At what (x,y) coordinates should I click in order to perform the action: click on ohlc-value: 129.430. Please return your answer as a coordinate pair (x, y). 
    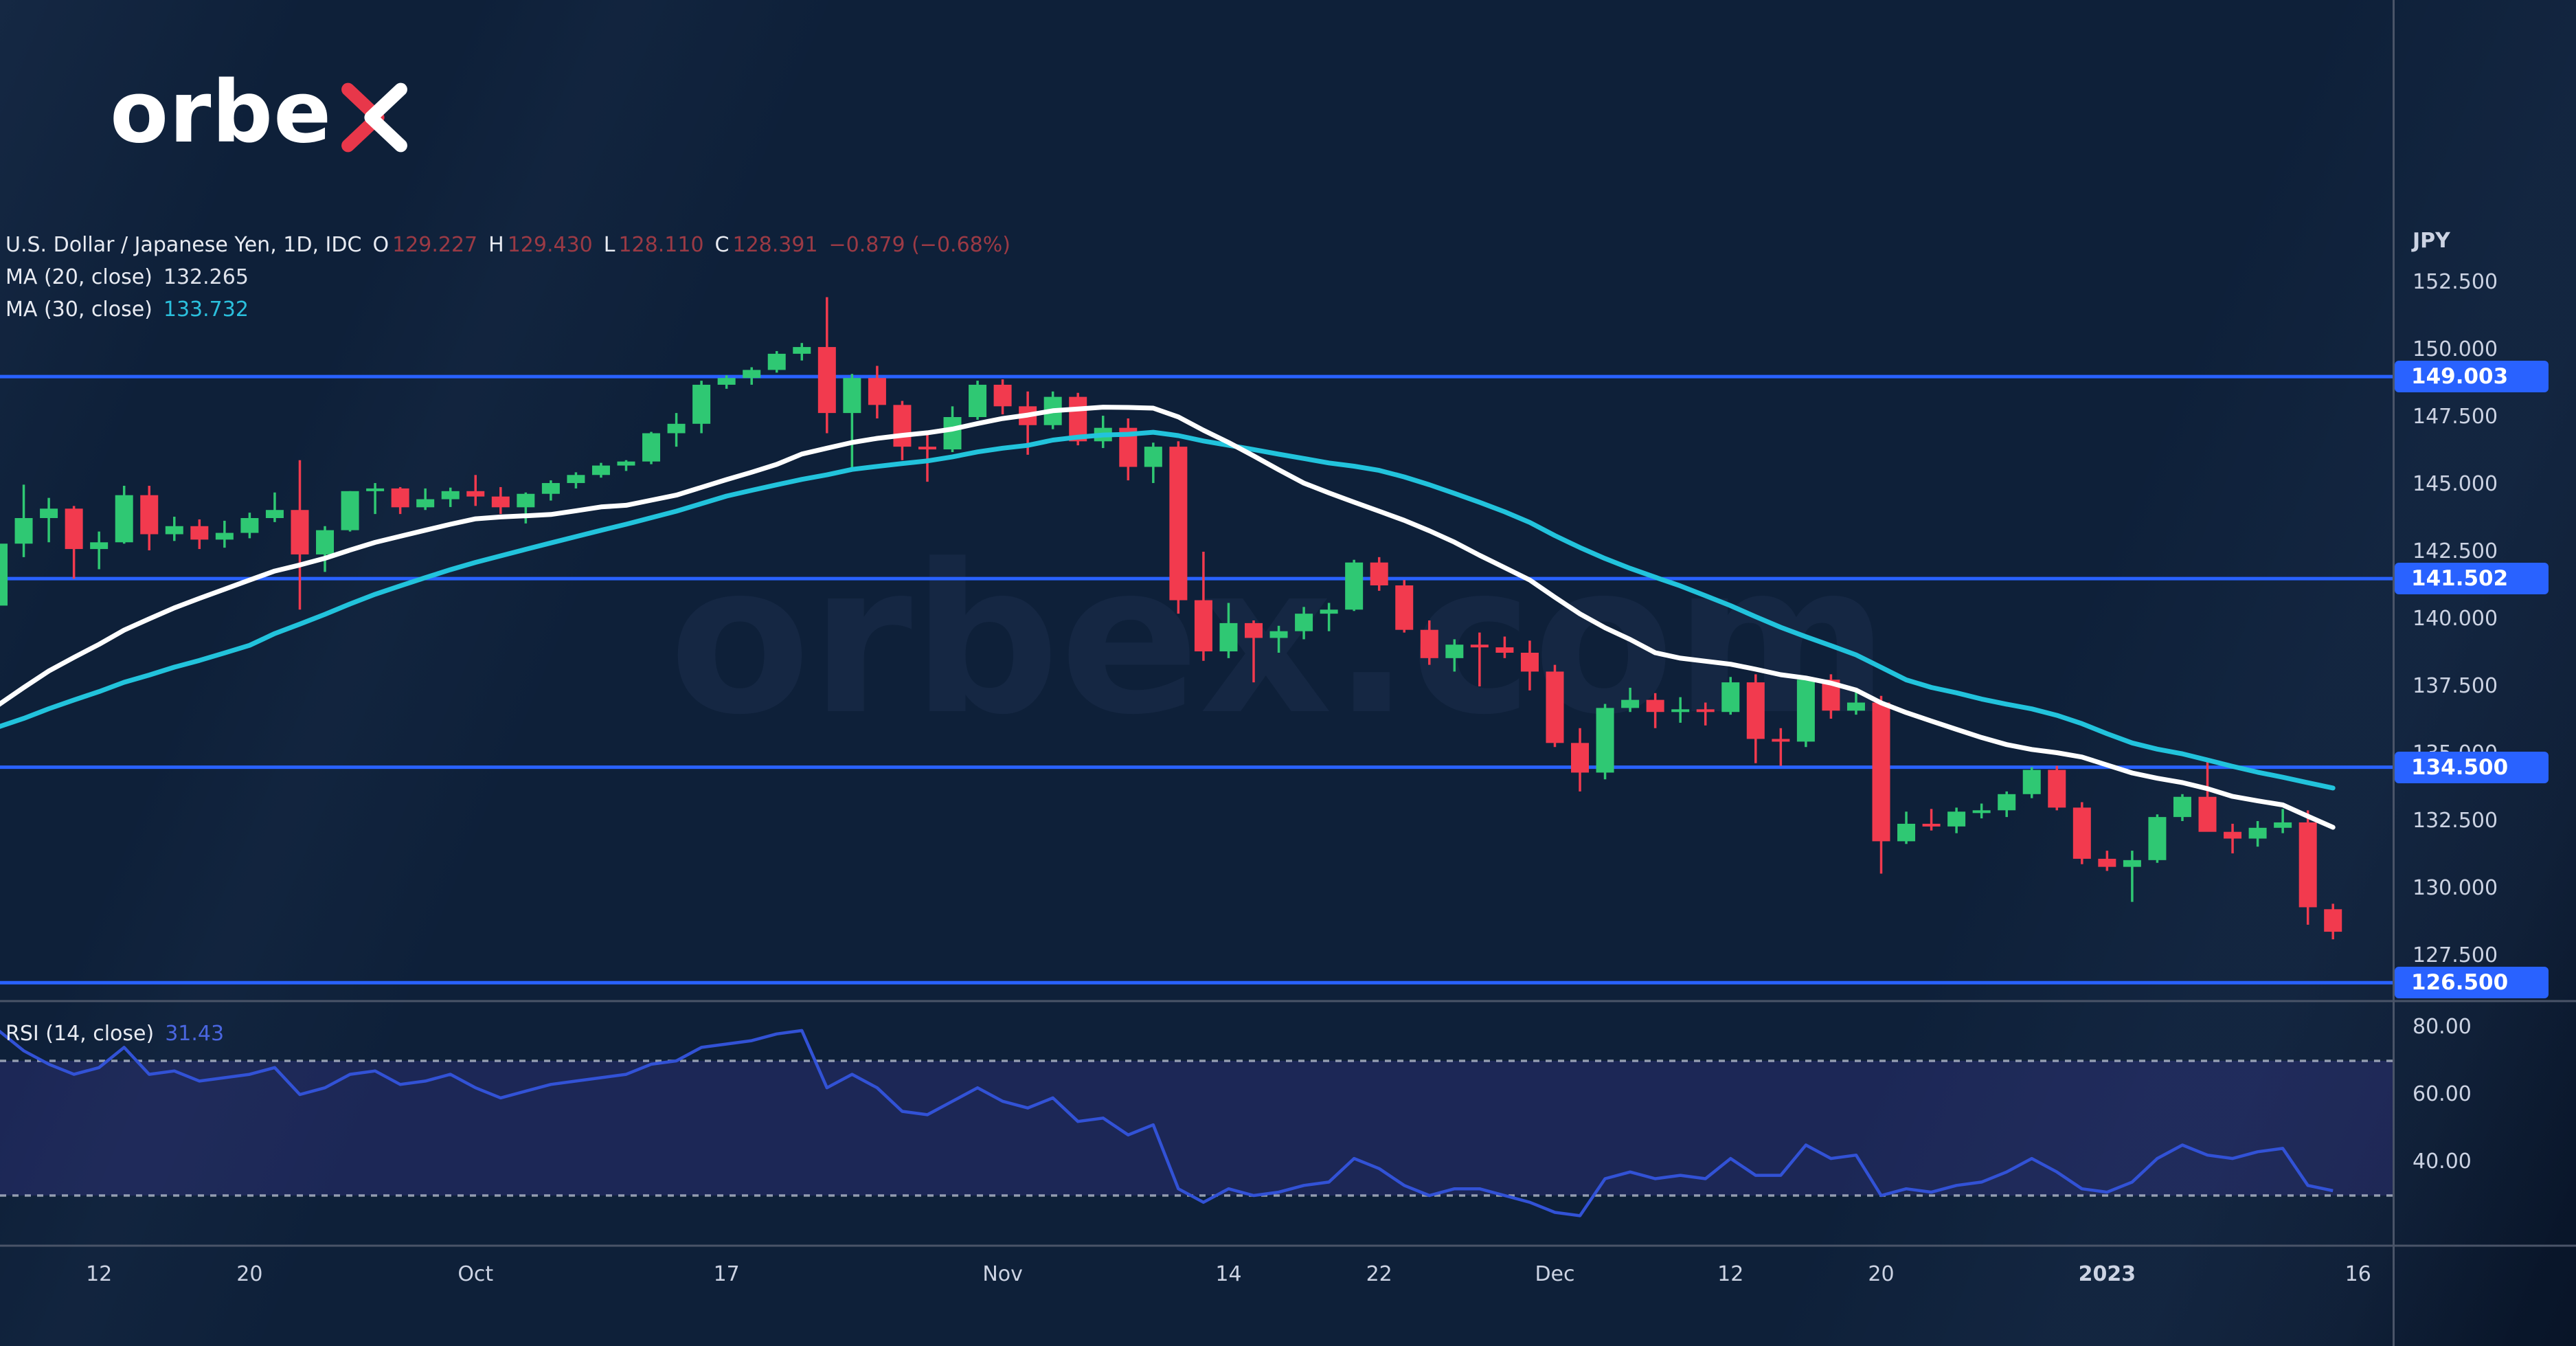
    Looking at the image, I should click on (550, 245).